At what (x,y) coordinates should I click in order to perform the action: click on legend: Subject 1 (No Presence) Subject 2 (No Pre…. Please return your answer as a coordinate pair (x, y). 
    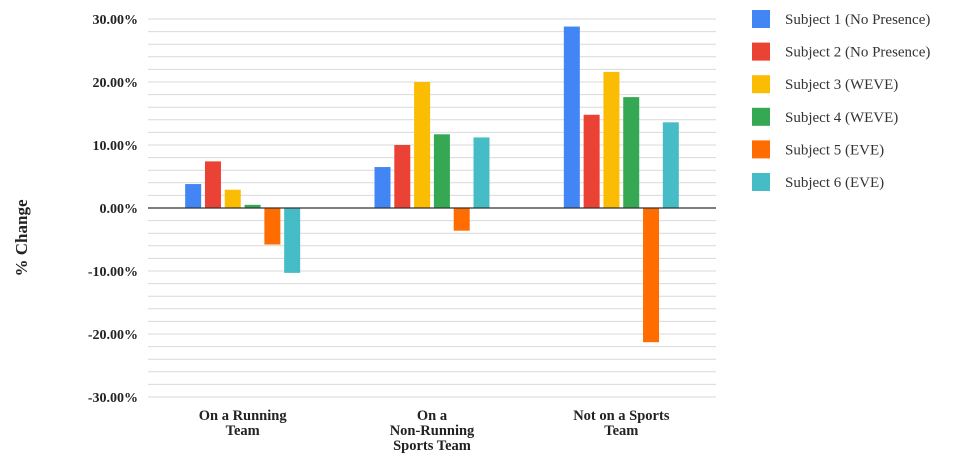
    Looking at the image, I should click on (841, 100).